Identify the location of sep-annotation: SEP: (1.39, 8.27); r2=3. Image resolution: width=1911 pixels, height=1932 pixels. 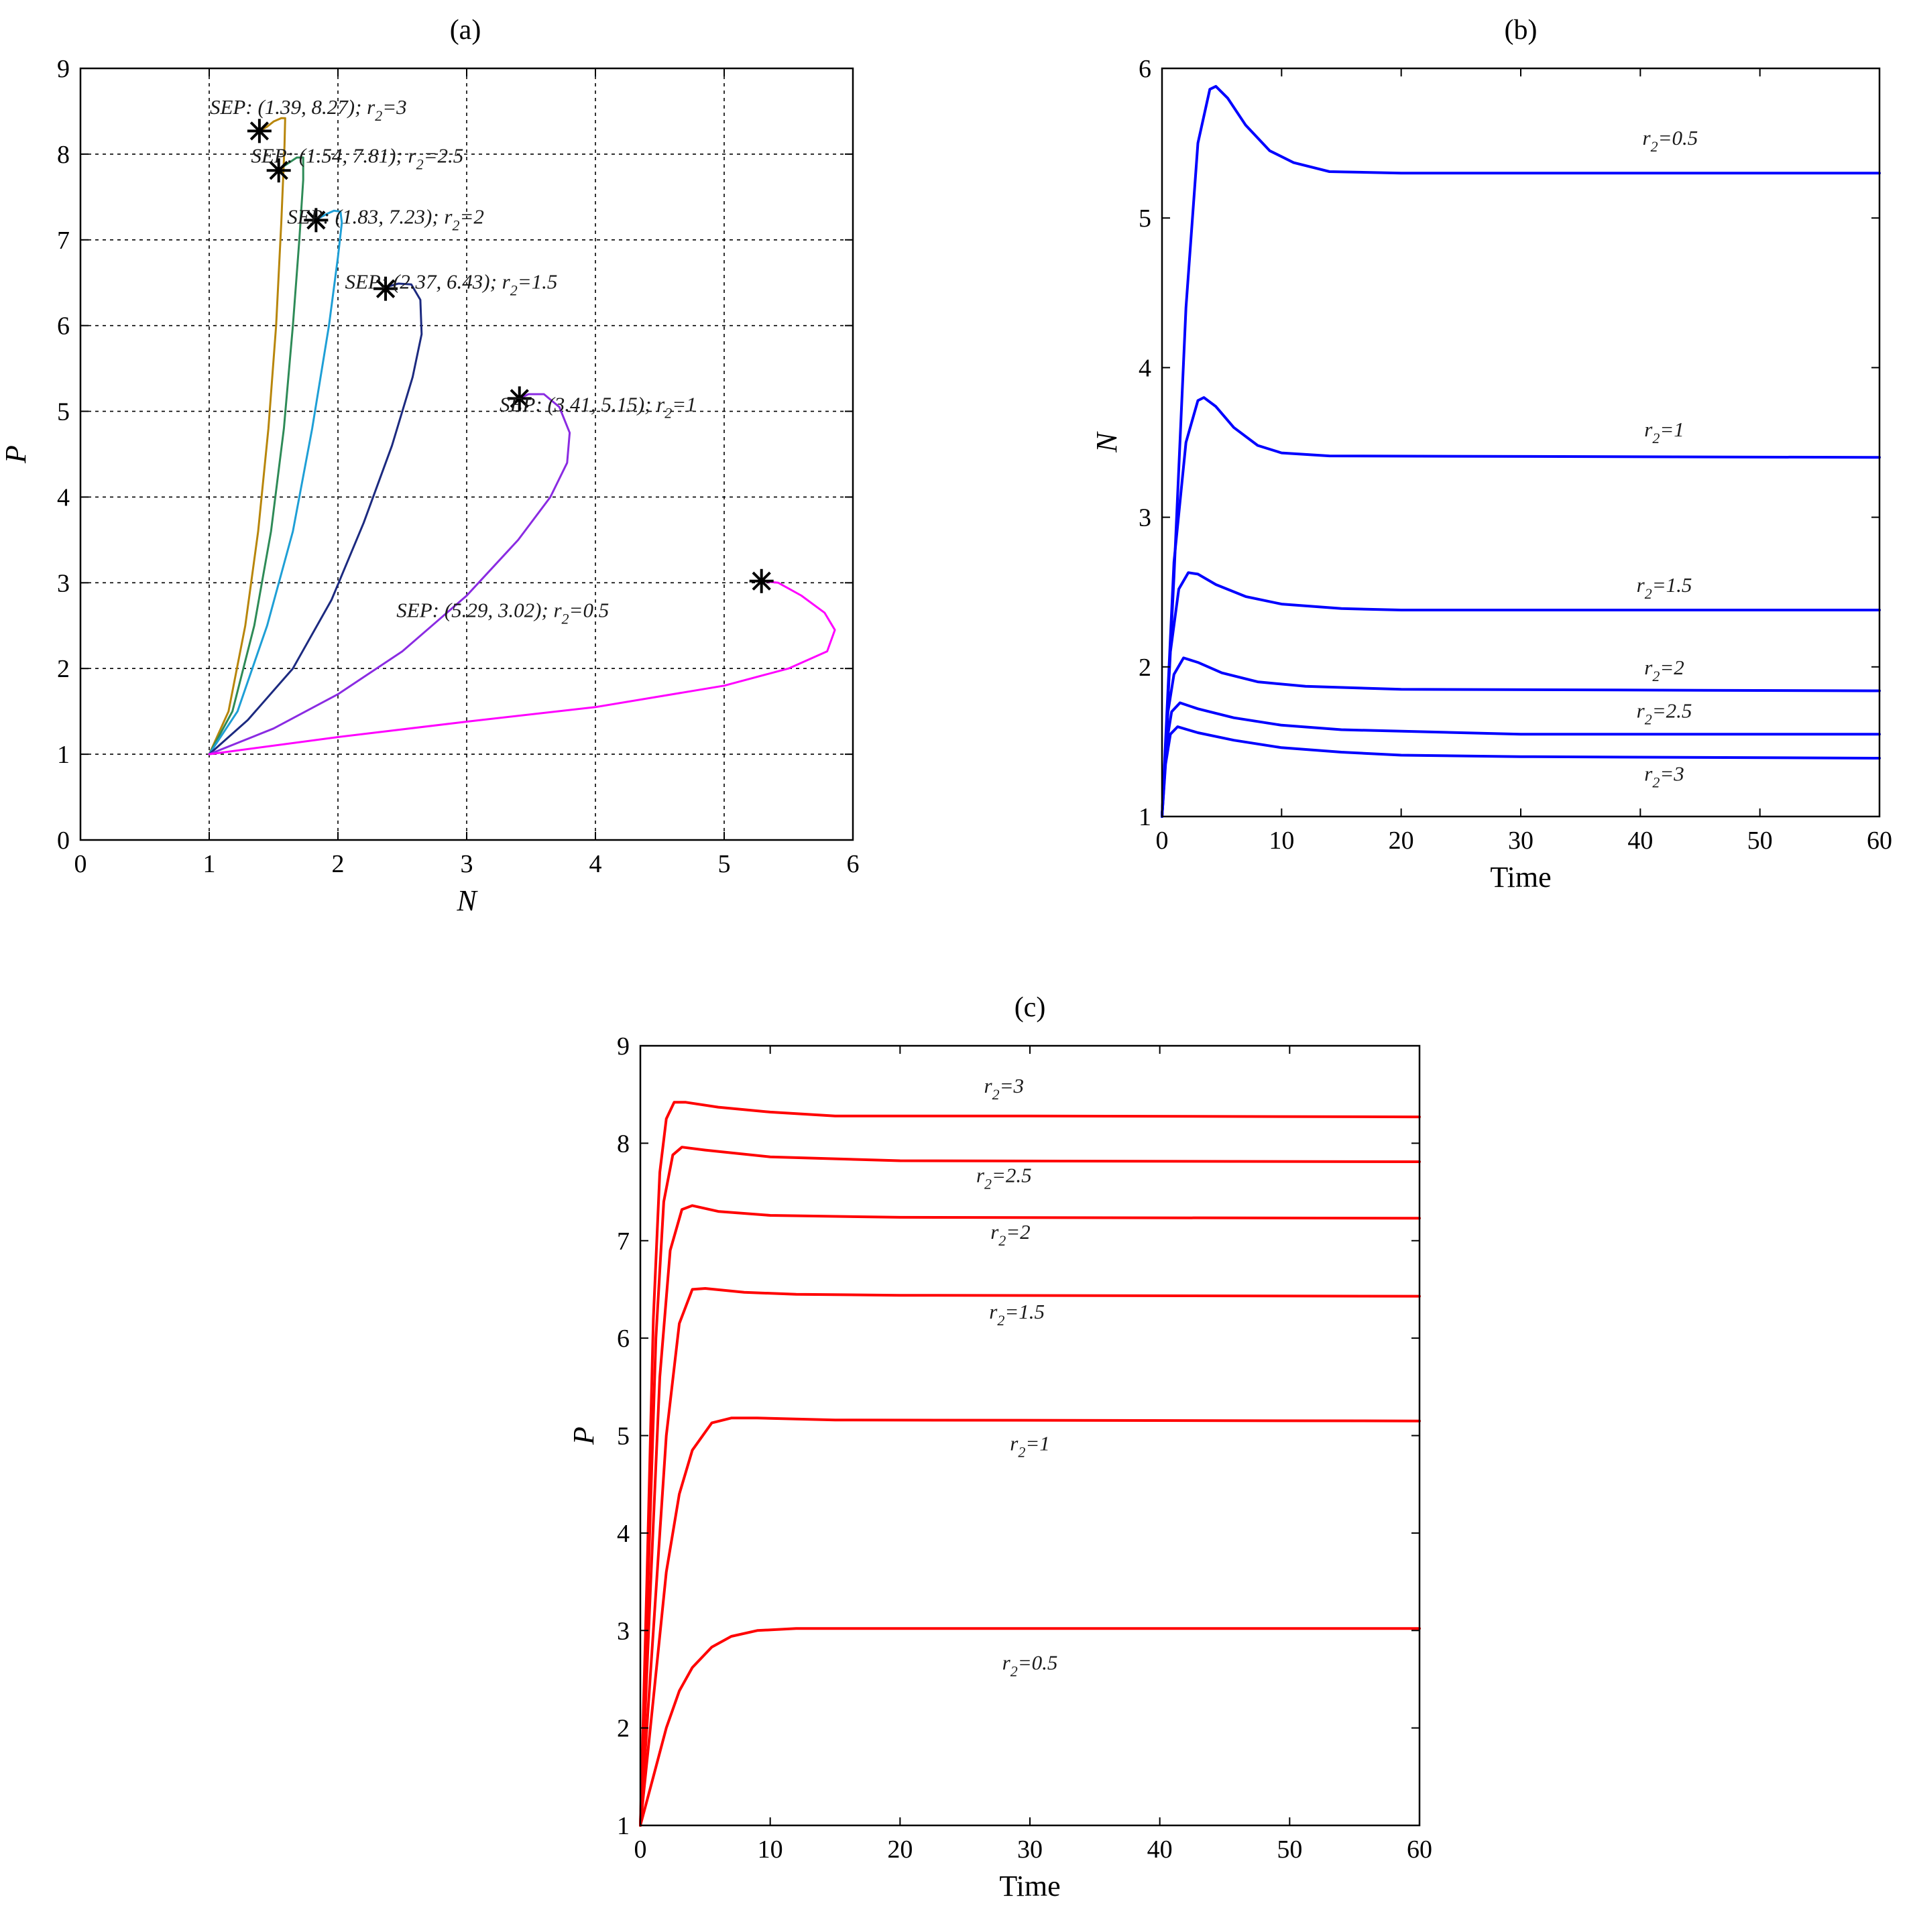
(308, 109).